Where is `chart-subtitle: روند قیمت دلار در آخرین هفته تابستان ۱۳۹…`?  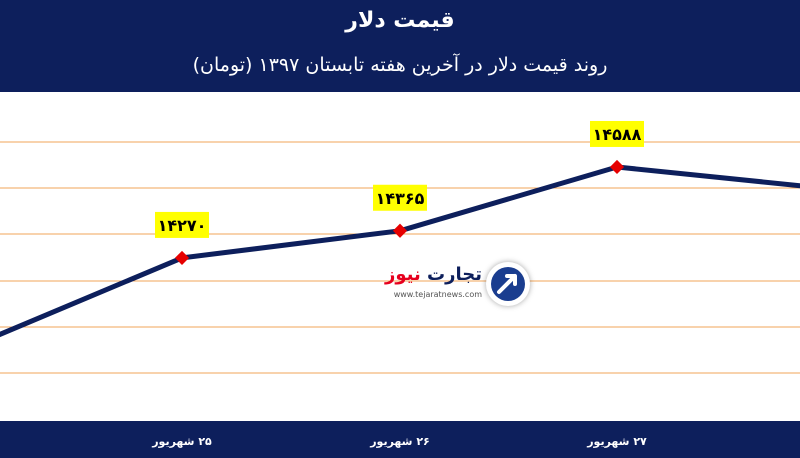 chart-subtitle: روند قیمت دلار در آخرین هفته تابستان ۱۳۹… is located at coordinates (400, 65).